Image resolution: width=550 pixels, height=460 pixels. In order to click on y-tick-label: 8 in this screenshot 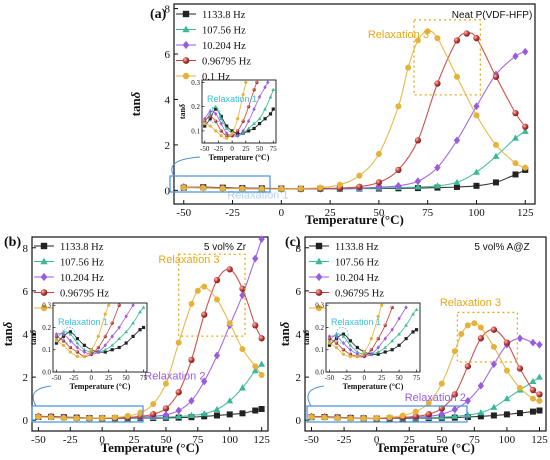, I will do `click(299, 249)`.